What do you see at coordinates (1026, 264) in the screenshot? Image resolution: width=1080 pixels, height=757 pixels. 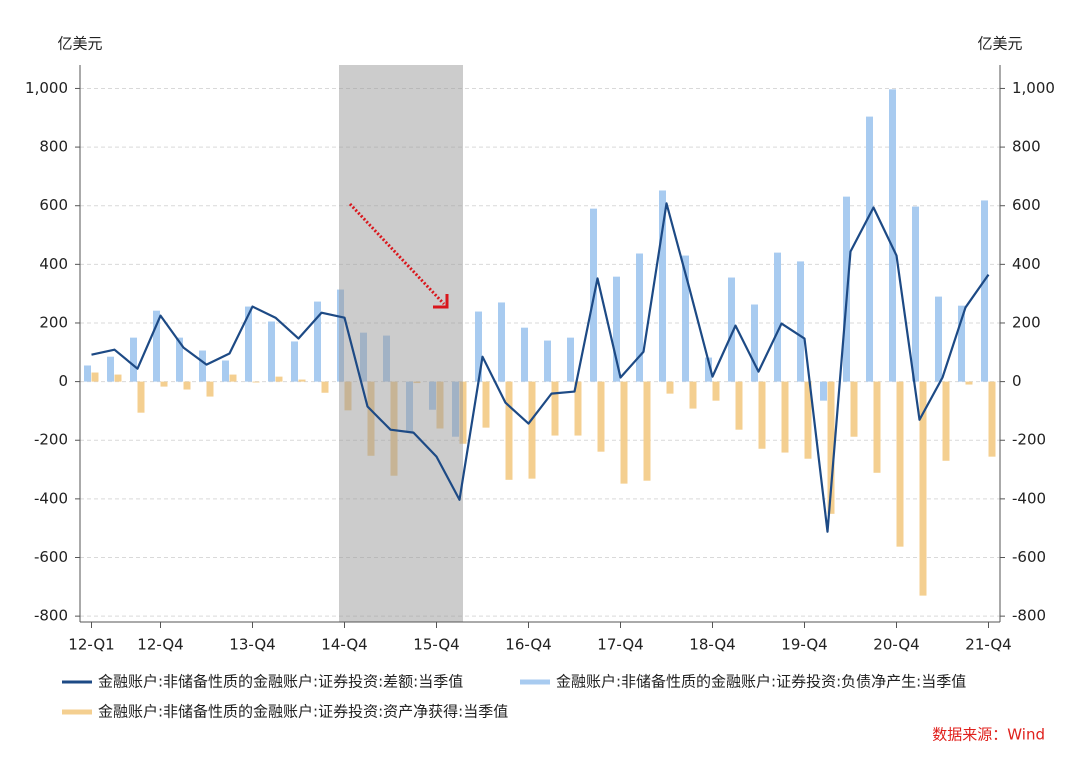 I see `y2-tick-label: 400` at bounding box center [1026, 264].